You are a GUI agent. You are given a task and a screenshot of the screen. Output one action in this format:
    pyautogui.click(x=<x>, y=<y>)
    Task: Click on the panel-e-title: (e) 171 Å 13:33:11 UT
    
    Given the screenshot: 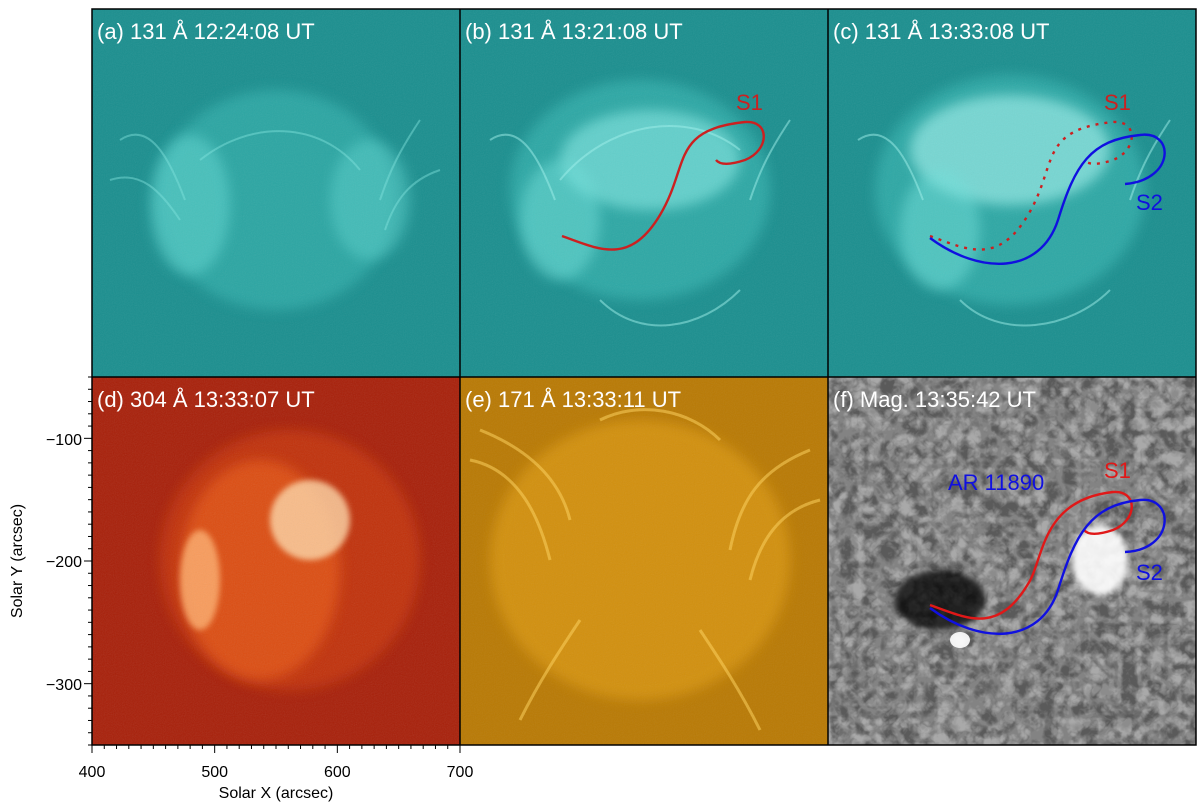 What is the action you would take?
    pyautogui.click(x=573, y=399)
    